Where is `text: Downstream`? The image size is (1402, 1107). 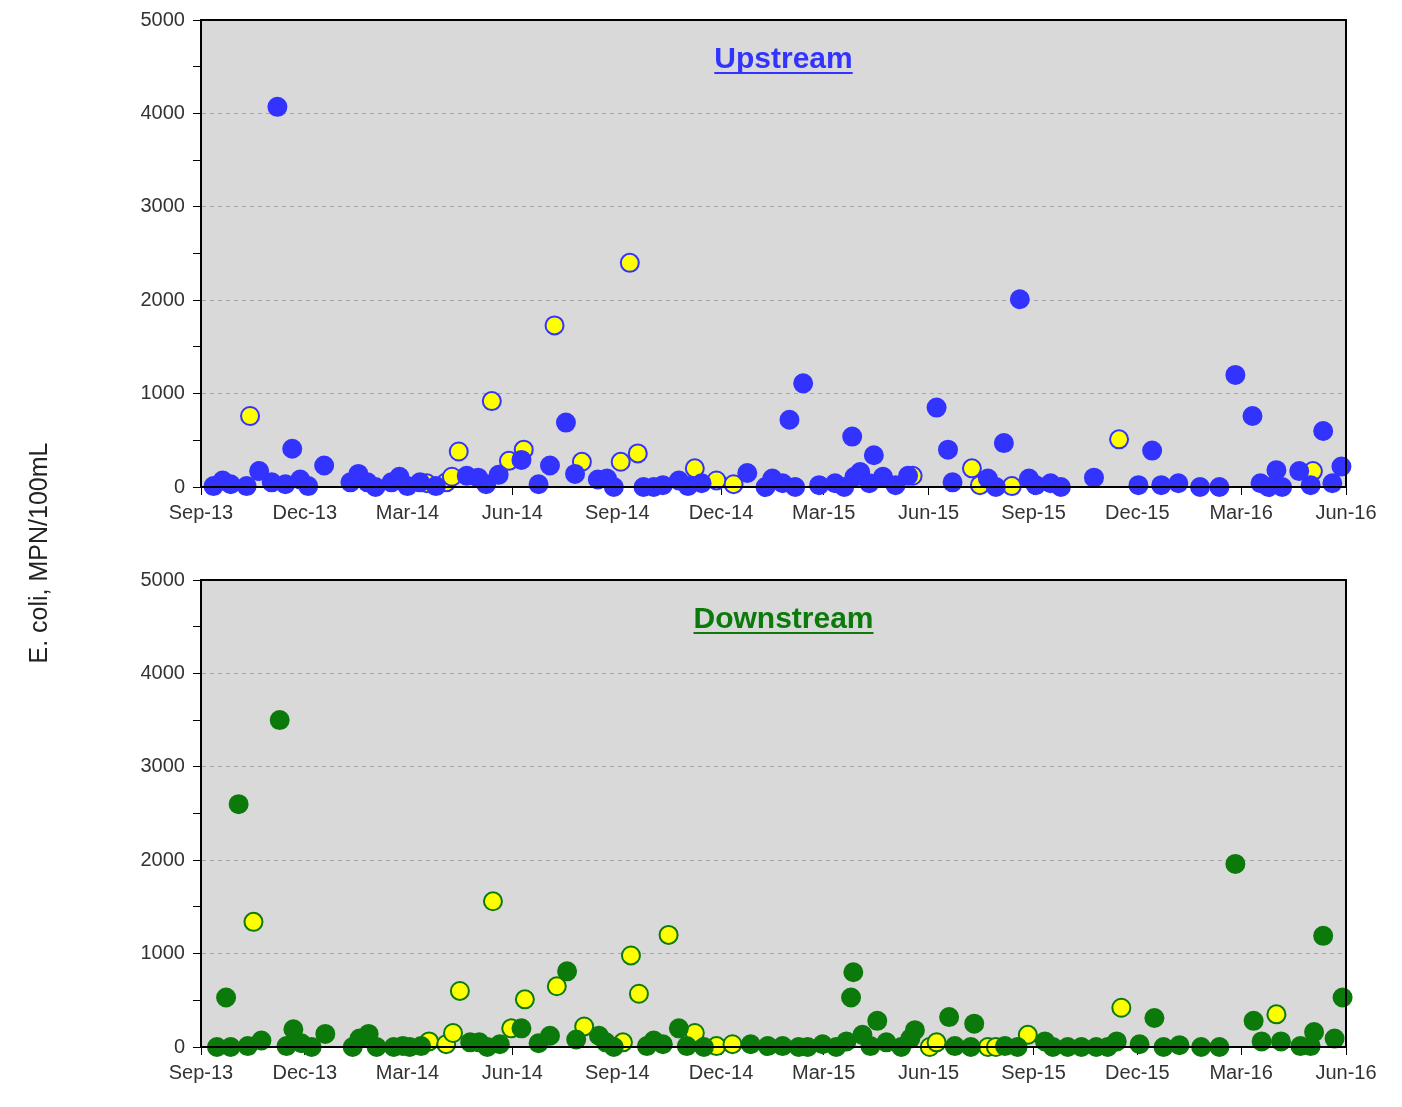
text: Downstream is located at coordinates (783, 617).